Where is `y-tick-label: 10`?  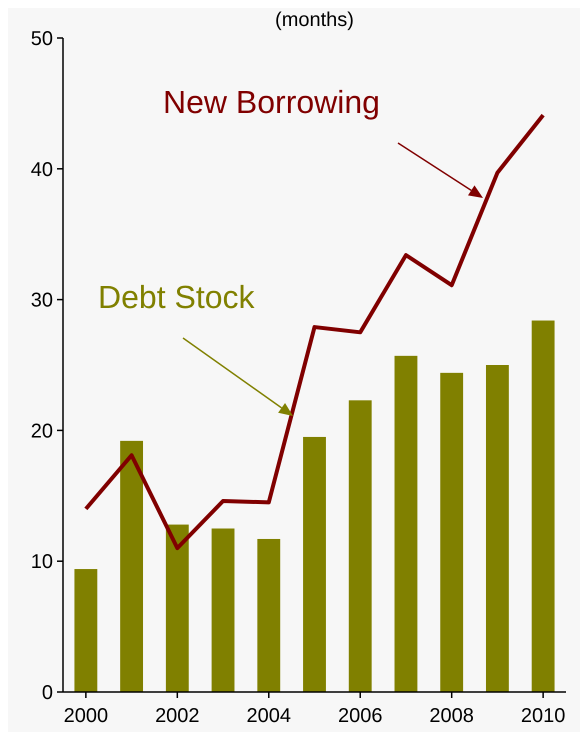
y-tick-label: 10 is located at coordinates (41, 562).